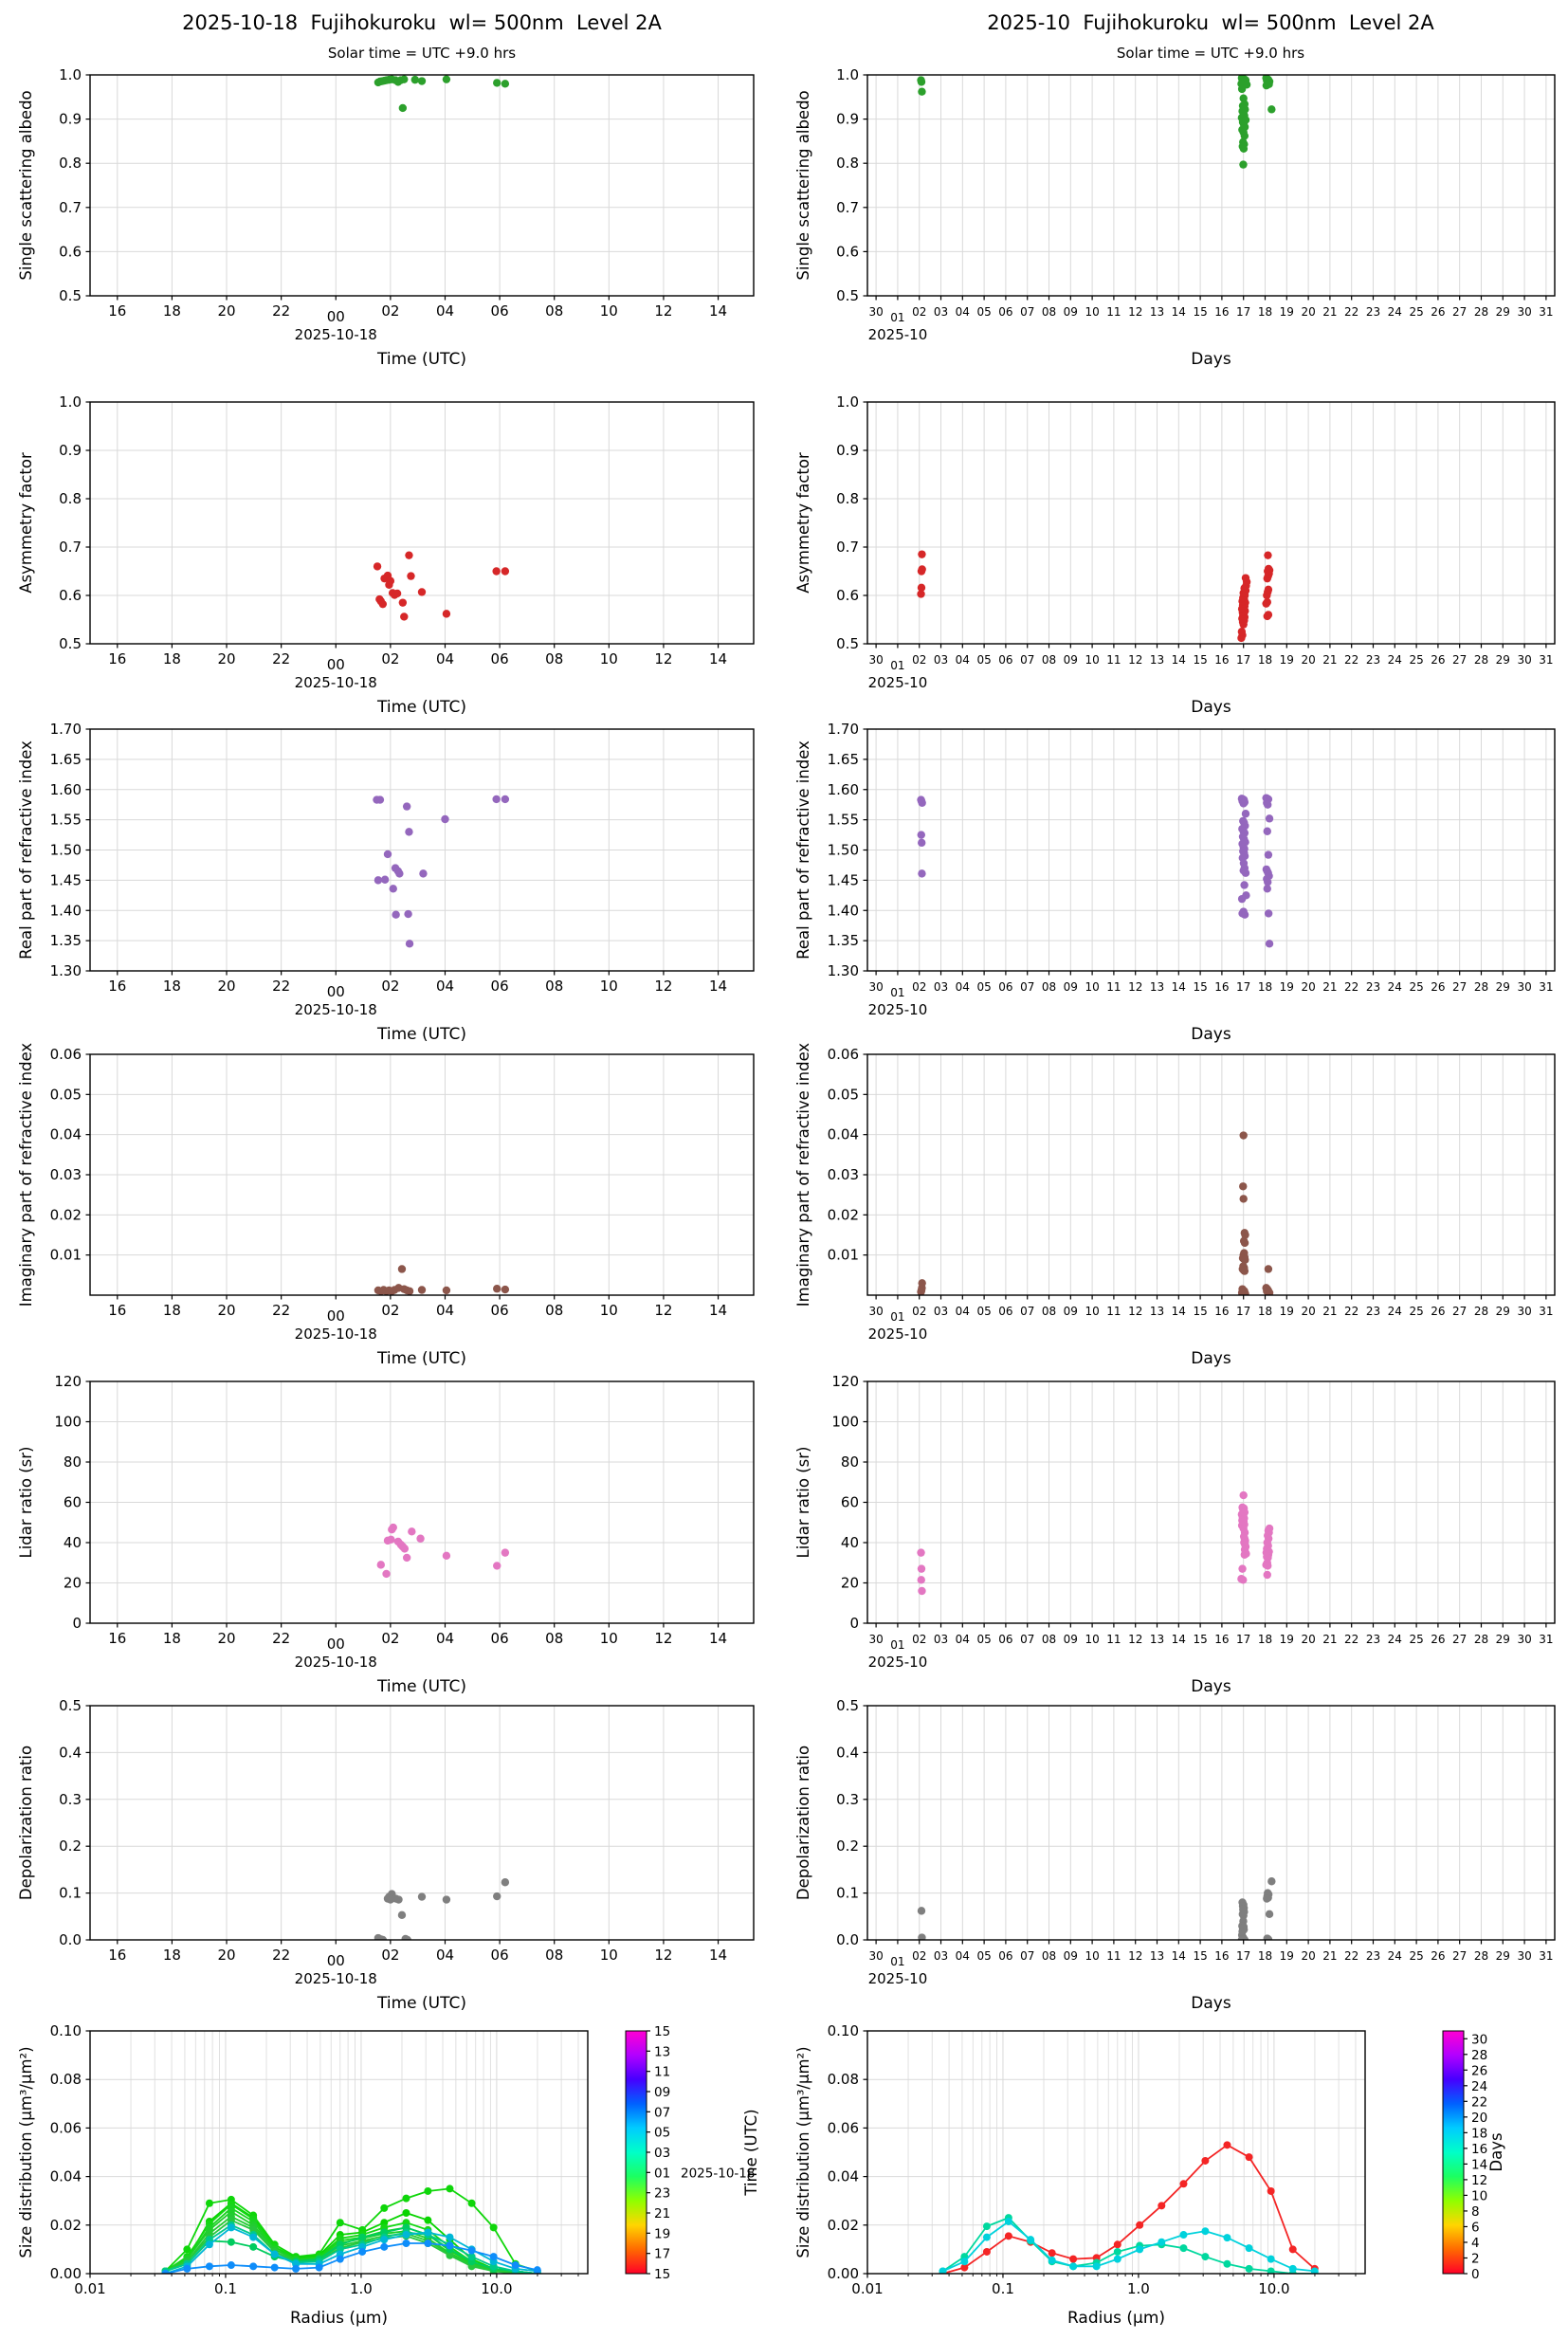  Describe the element at coordinates (336, 1009) in the screenshot. I see `x-axis-date-annotation: 2025-10-18` at that location.